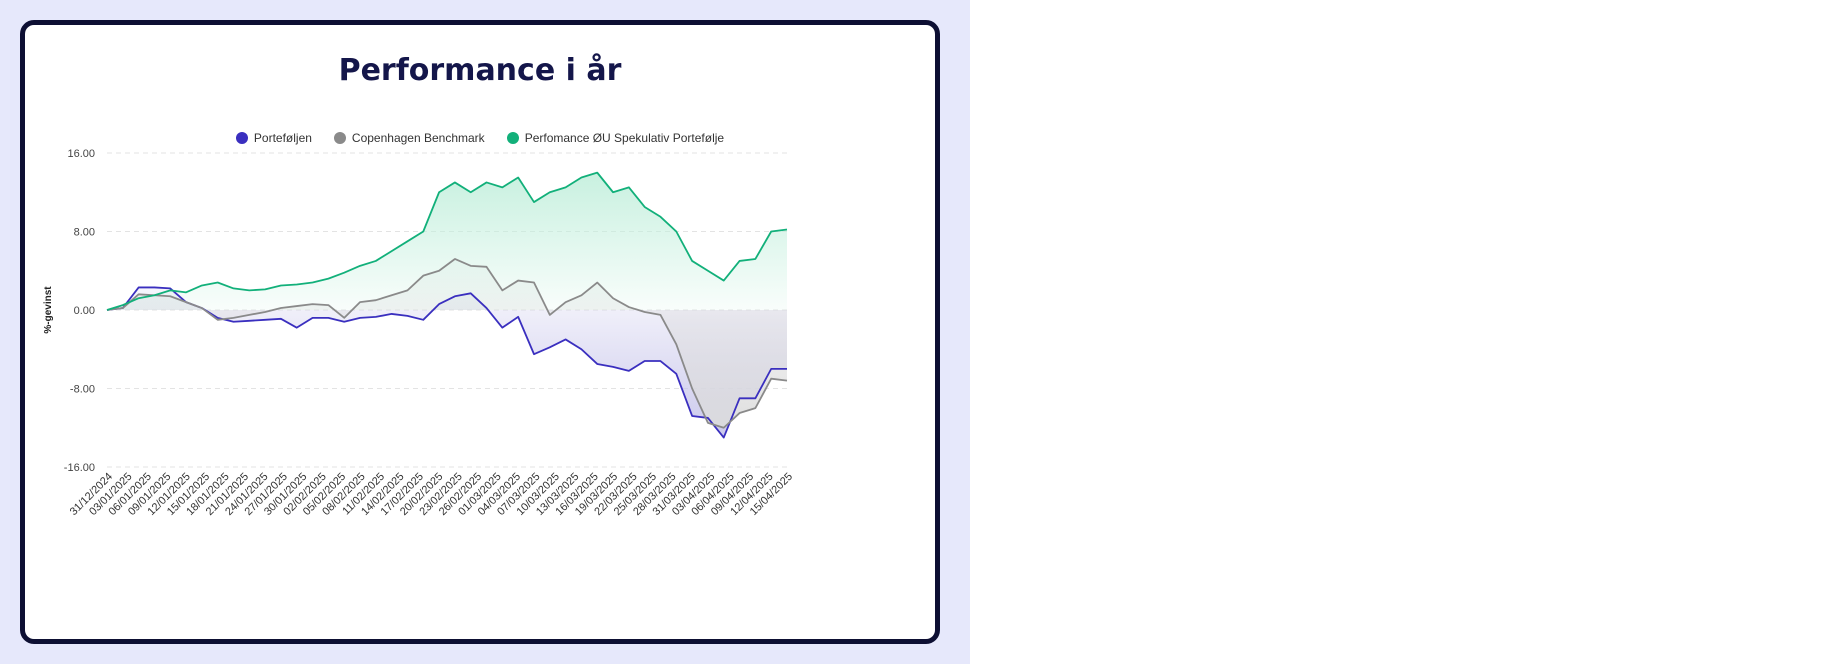 The image size is (1843, 664). I want to click on line-layer, so click(447, 305).